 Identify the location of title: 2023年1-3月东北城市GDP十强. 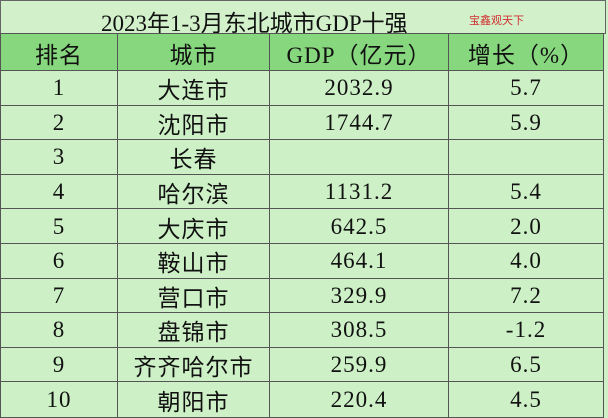
(254, 23).